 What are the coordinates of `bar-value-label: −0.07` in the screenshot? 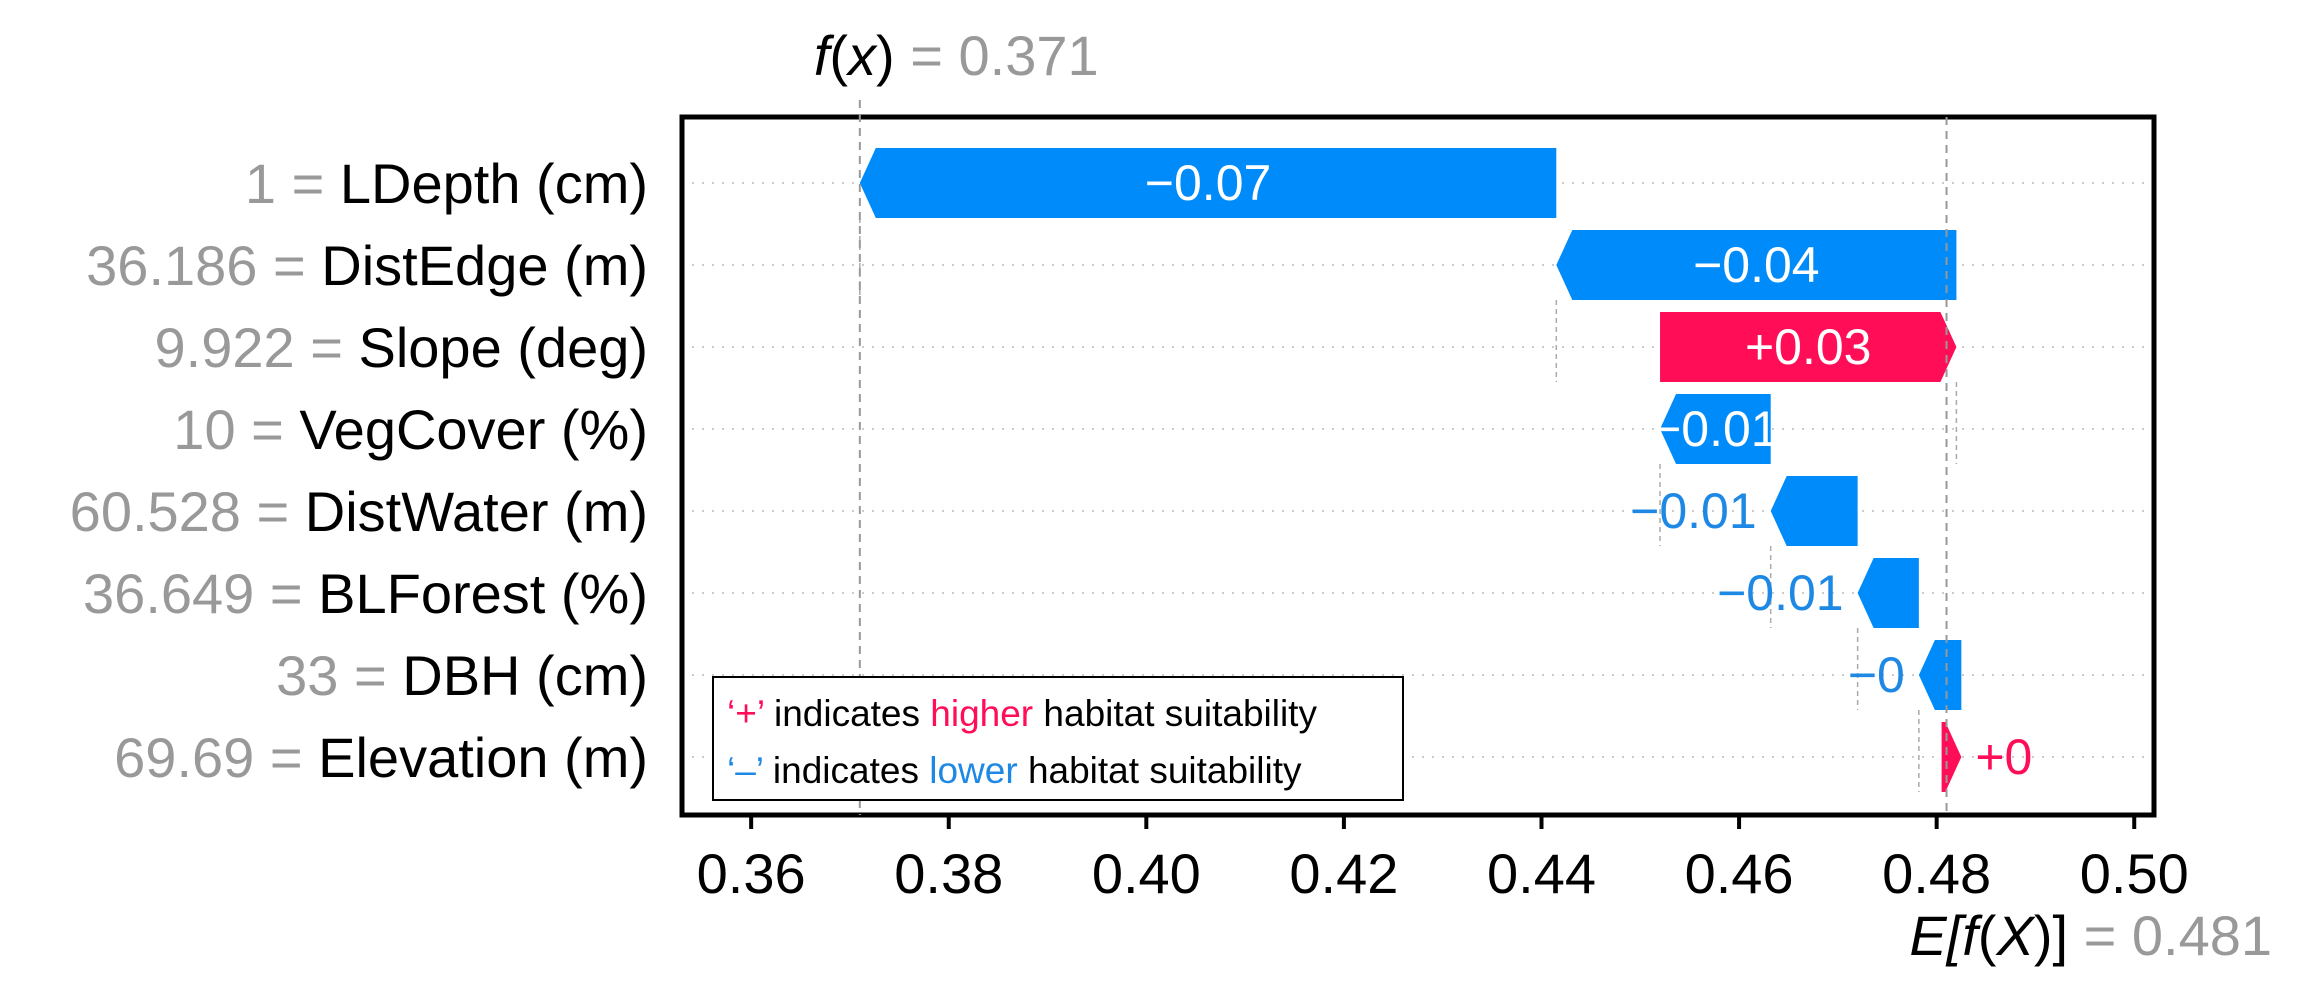 It's located at (1208, 183).